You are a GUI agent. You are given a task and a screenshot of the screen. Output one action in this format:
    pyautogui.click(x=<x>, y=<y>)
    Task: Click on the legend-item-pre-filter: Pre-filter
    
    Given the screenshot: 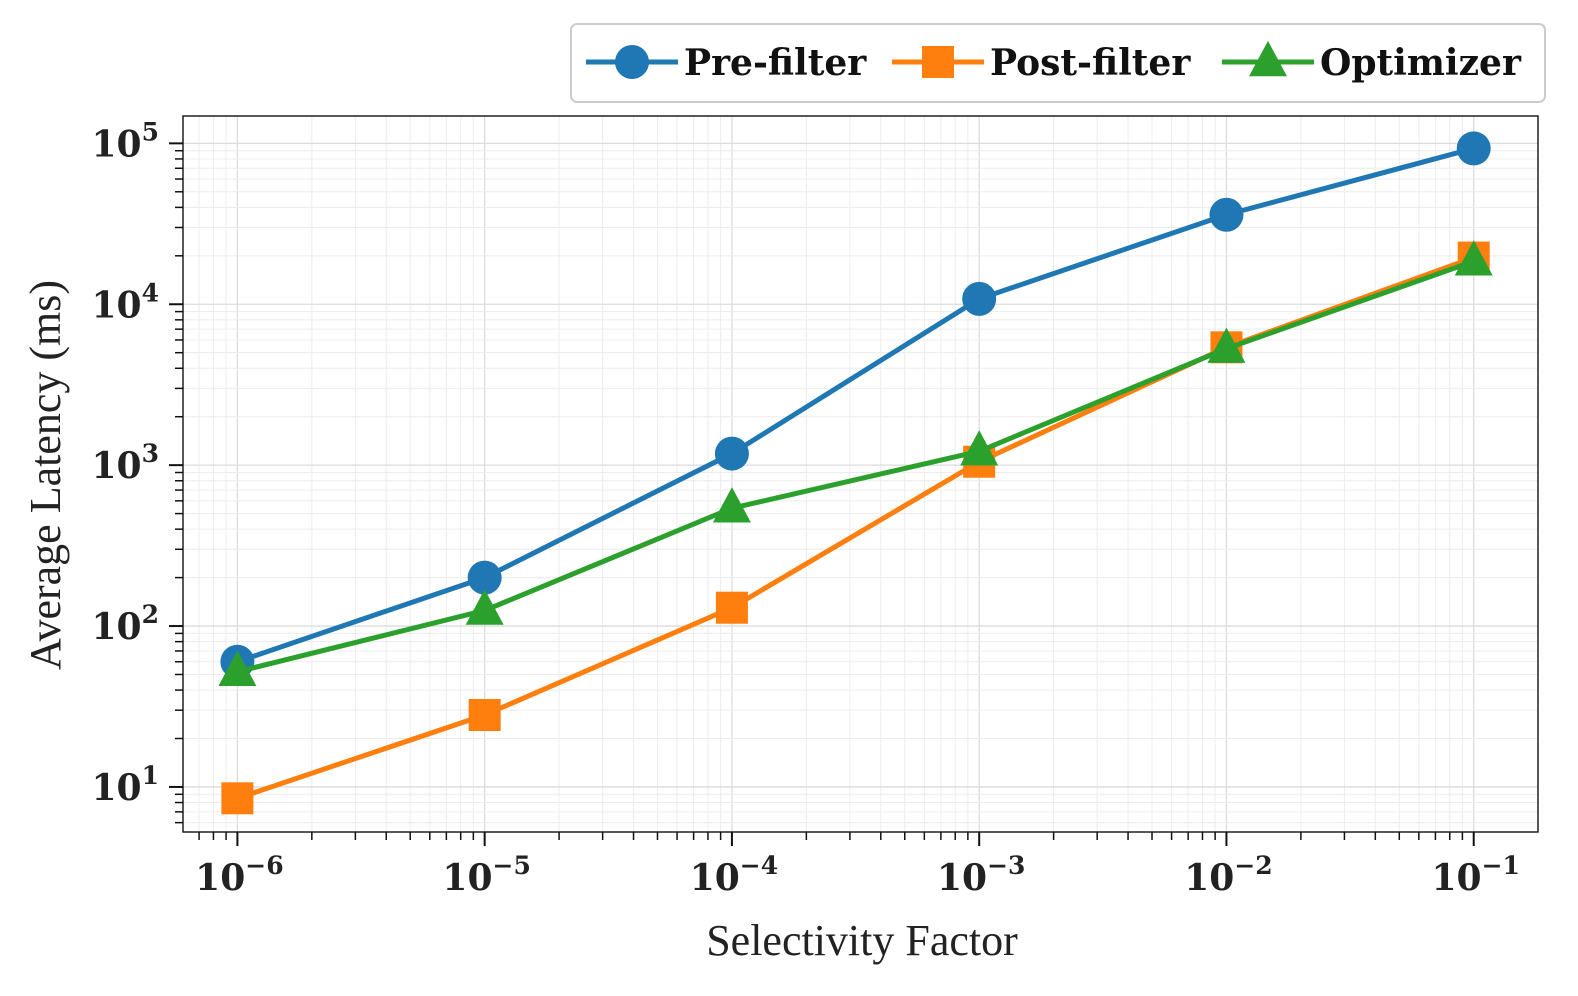 What is the action you would take?
    pyautogui.click(x=726, y=63)
    